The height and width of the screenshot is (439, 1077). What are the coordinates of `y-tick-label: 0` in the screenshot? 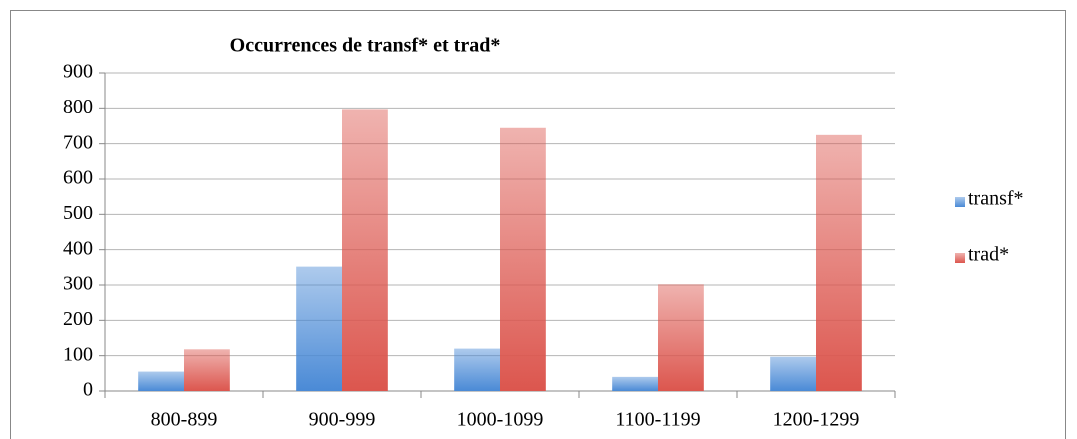 It's located at (88, 390).